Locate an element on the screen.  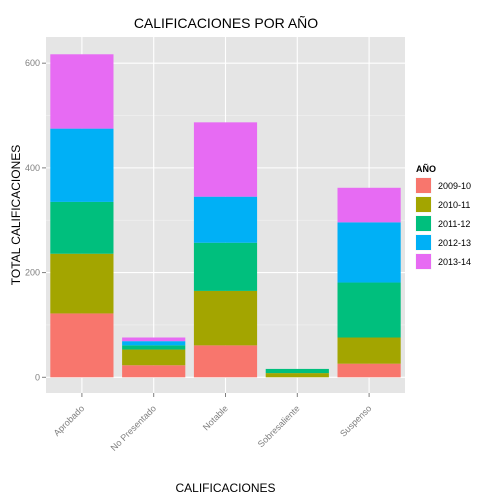
y-tick-label: 0 is located at coordinates (37, 377).